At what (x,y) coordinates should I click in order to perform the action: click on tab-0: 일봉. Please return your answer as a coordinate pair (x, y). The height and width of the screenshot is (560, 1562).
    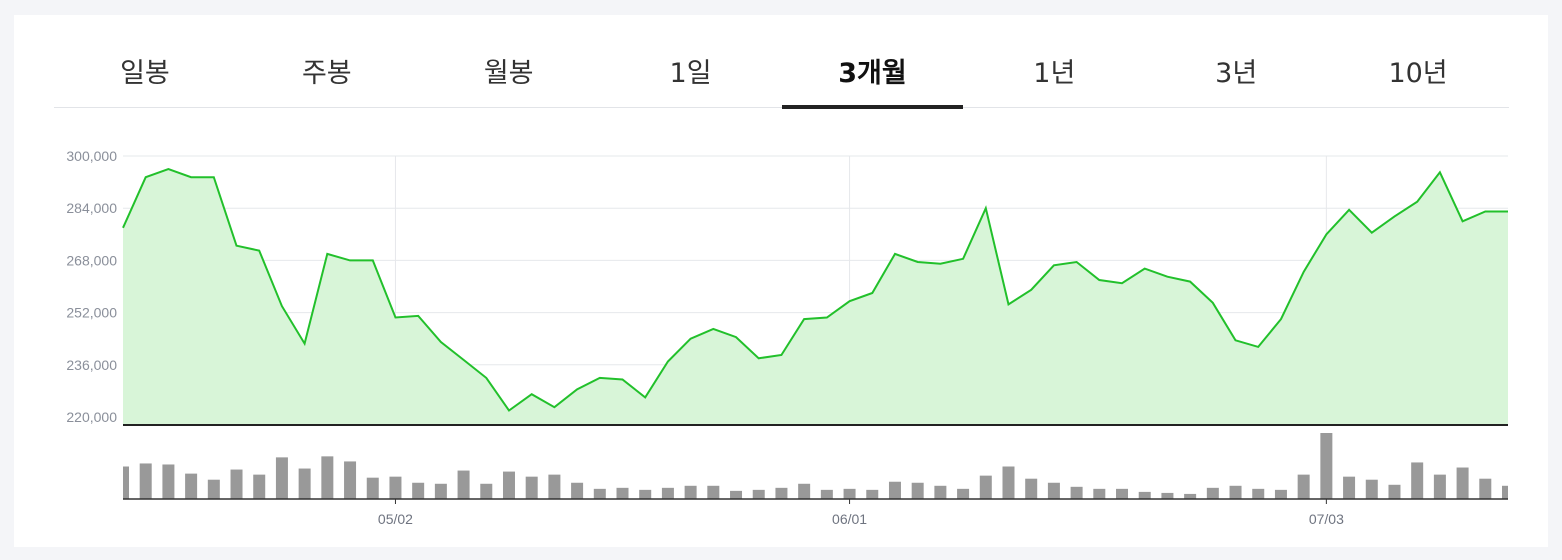
    Looking at the image, I should click on (145, 73).